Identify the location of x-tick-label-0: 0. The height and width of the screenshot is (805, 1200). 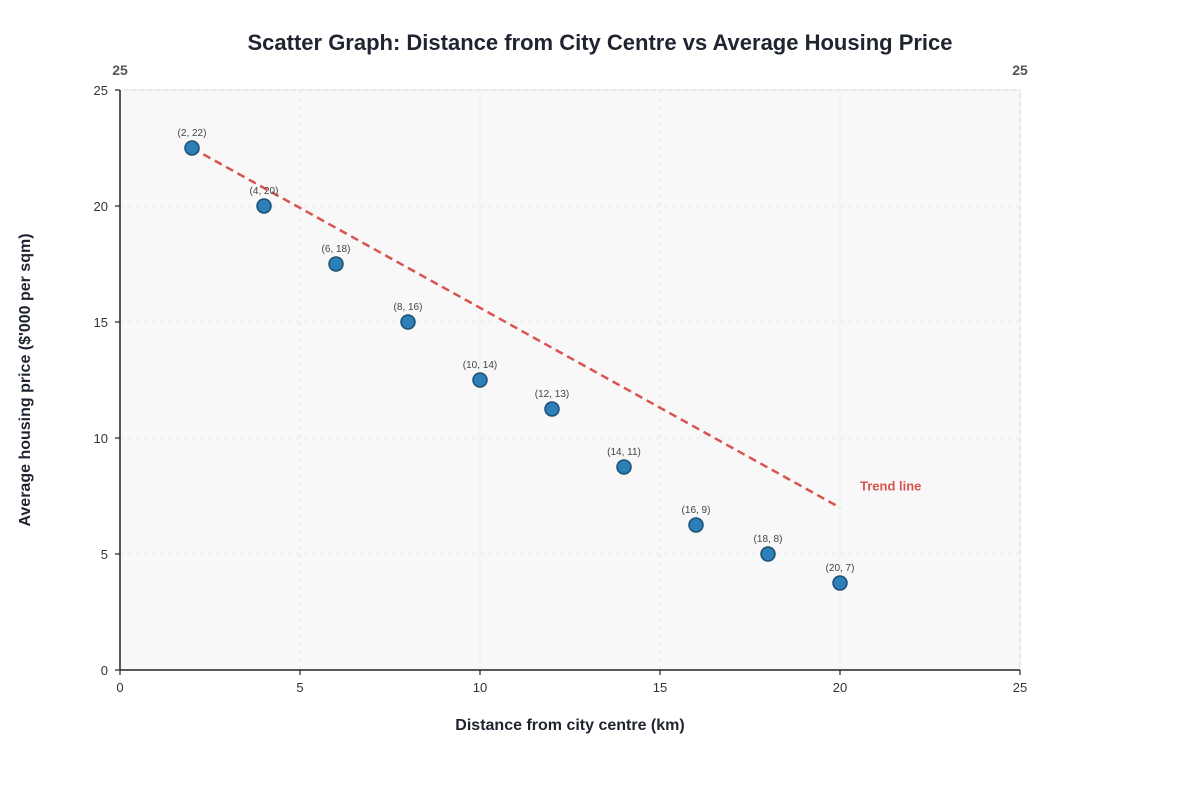
(119, 687).